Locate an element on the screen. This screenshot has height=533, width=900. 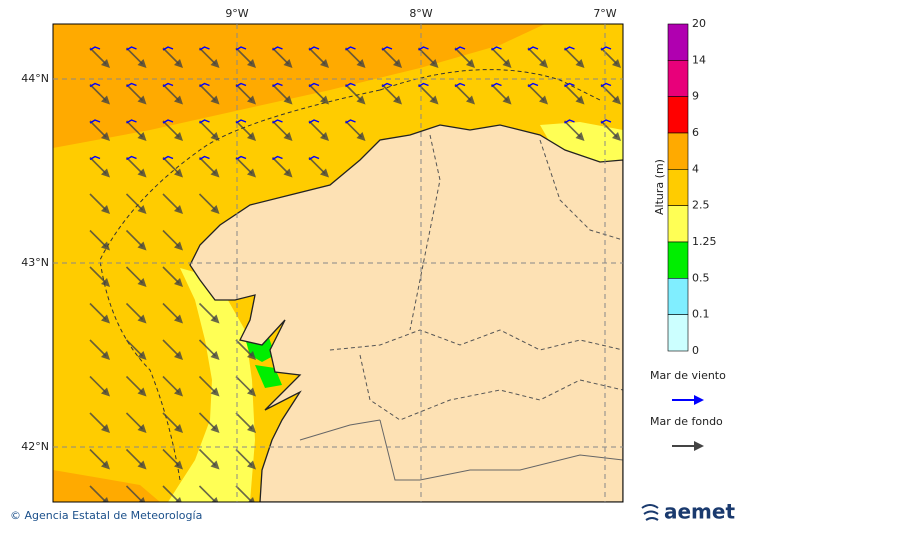
colorbar-label: 0 is located at coordinates (695, 350).